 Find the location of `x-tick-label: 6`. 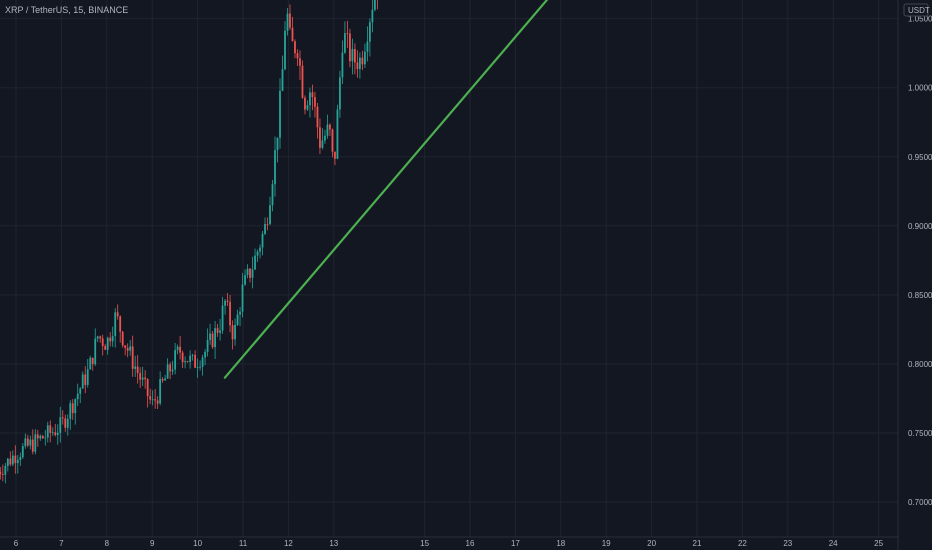

x-tick-label: 6 is located at coordinates (16, 543).